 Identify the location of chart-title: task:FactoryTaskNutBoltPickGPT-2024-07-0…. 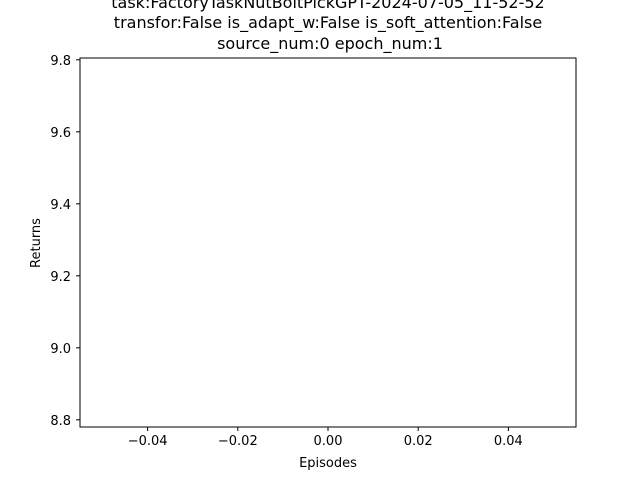
(327, 27).